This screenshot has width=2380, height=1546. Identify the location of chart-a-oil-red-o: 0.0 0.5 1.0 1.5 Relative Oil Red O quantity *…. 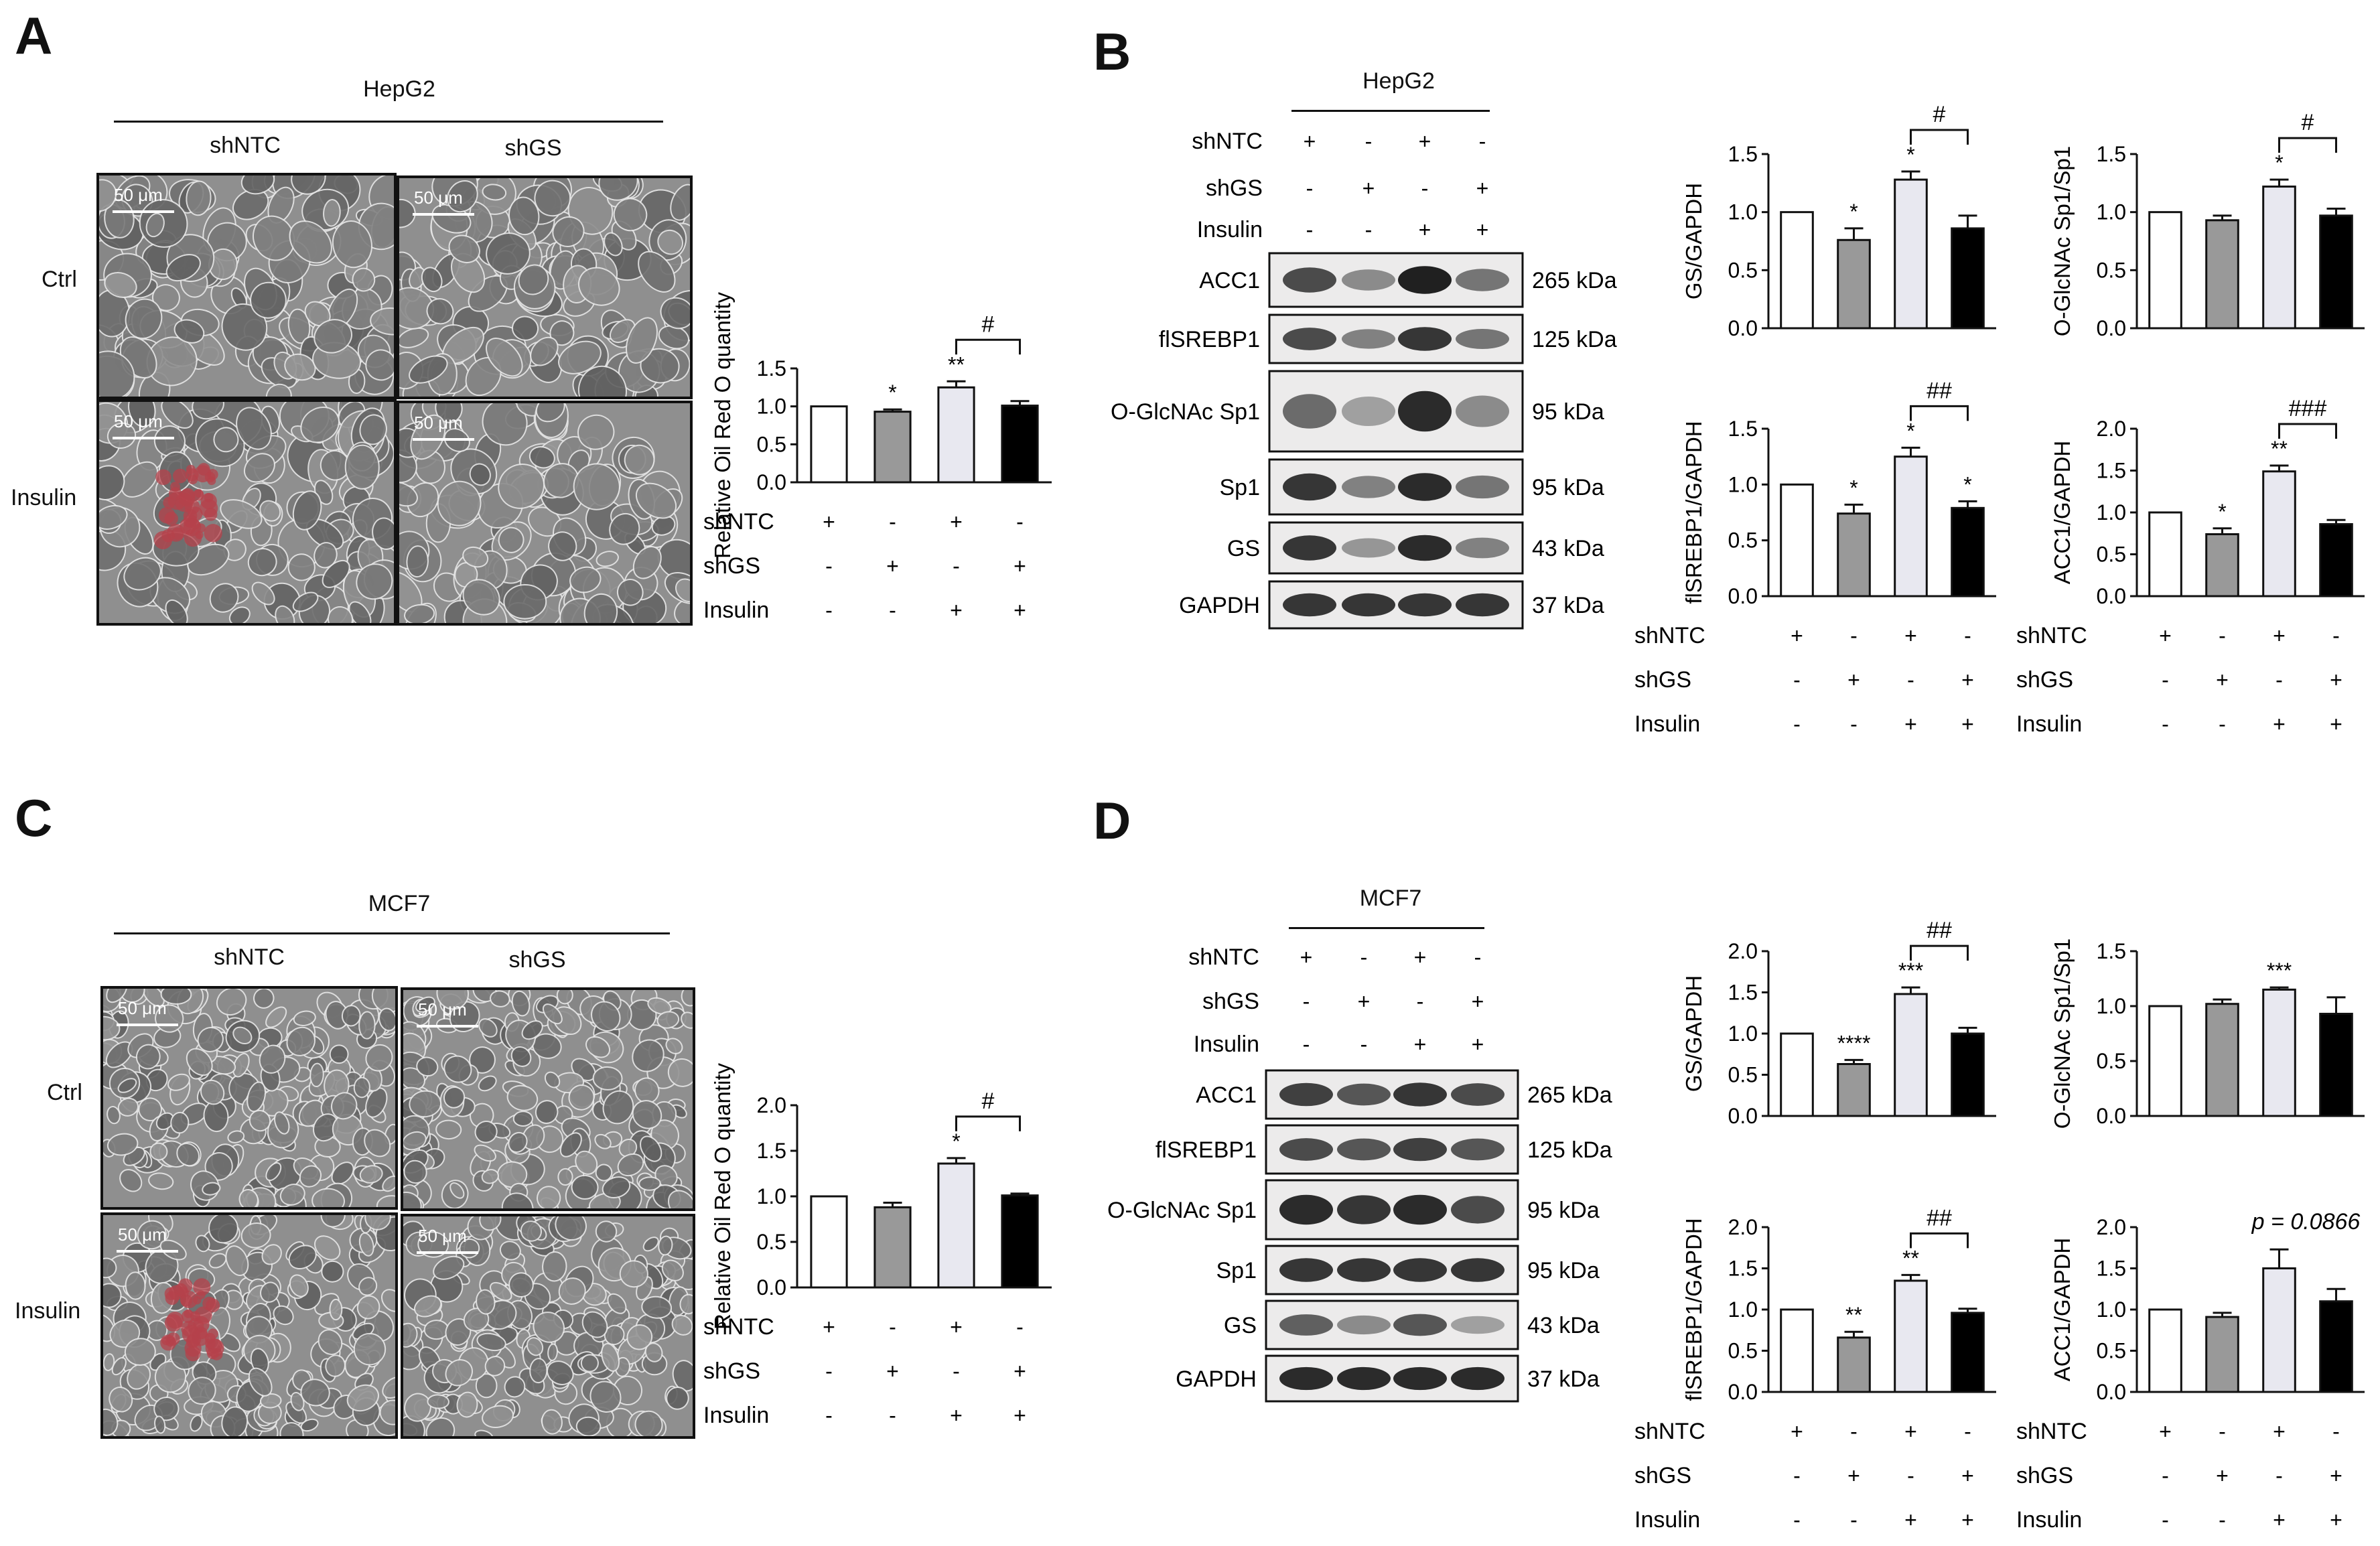
(878, 457).